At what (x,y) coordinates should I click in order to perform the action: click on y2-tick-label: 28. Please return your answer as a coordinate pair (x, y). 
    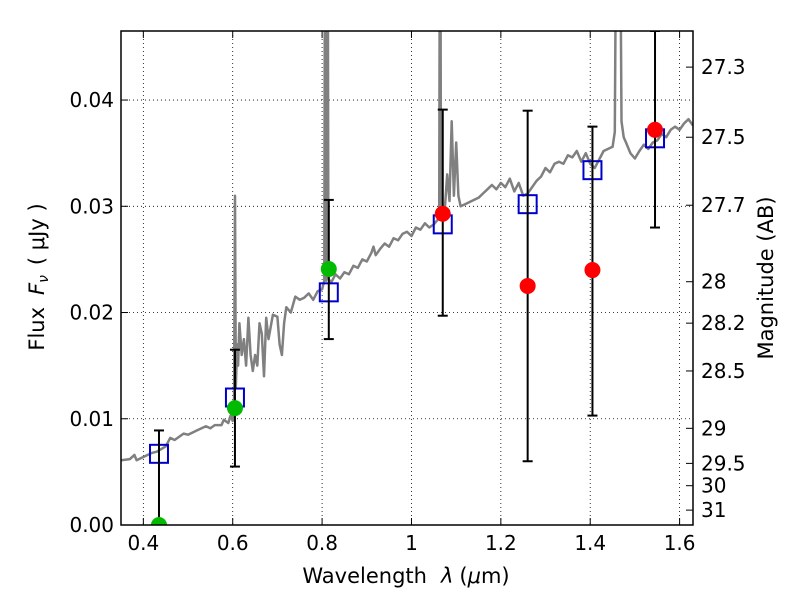
    Looking at the image, I should click on (713, 282).